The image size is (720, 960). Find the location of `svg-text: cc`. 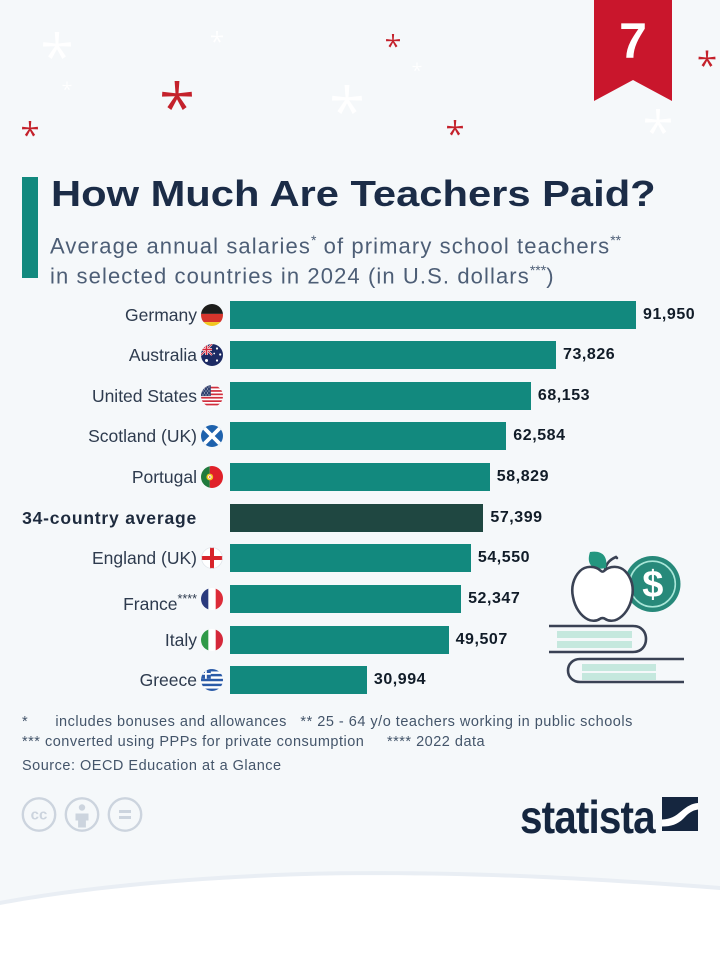

svg-text: cc is located at coordinates (39, 815).